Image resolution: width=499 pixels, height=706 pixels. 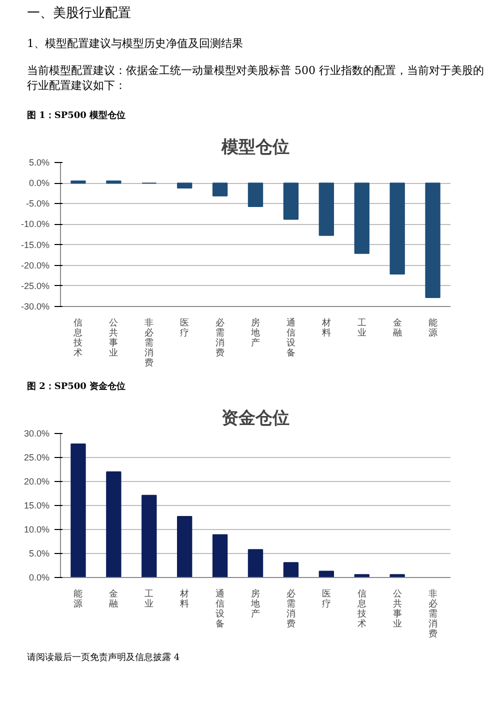 What do you see at coordinates (37, 505) in the screenshot?
I see `y-tick-label: 15.0%` at bounding box center [37, 505].